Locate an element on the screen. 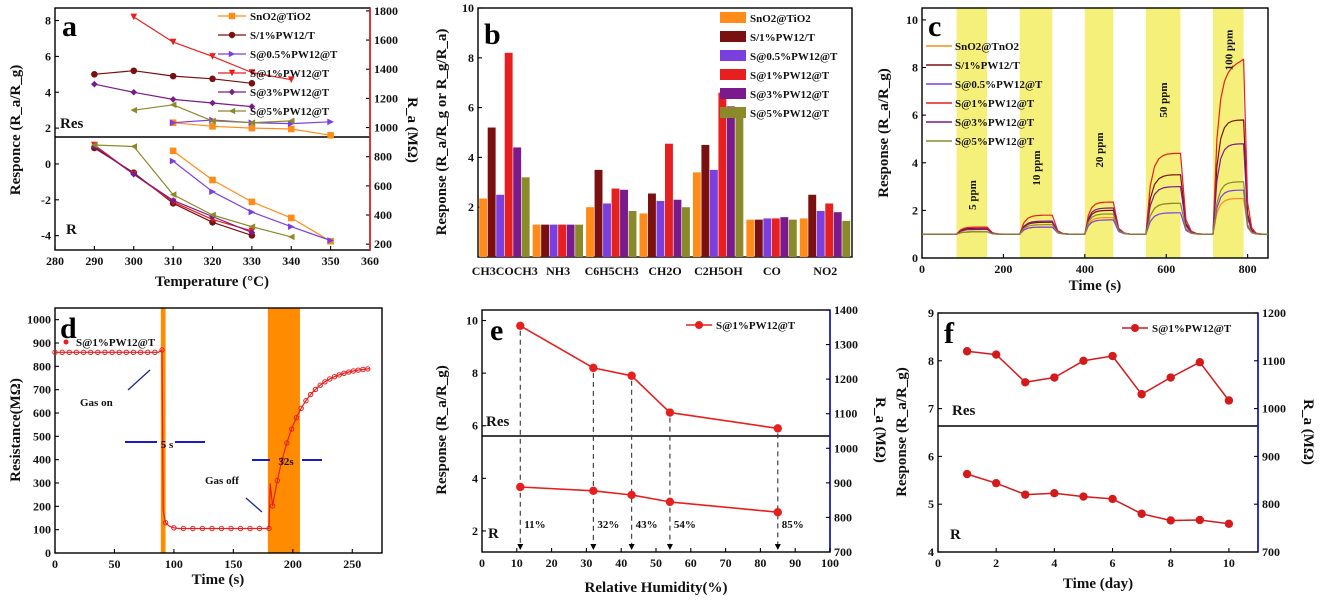  panel-f-frame is located at coordinates (1098, 432).